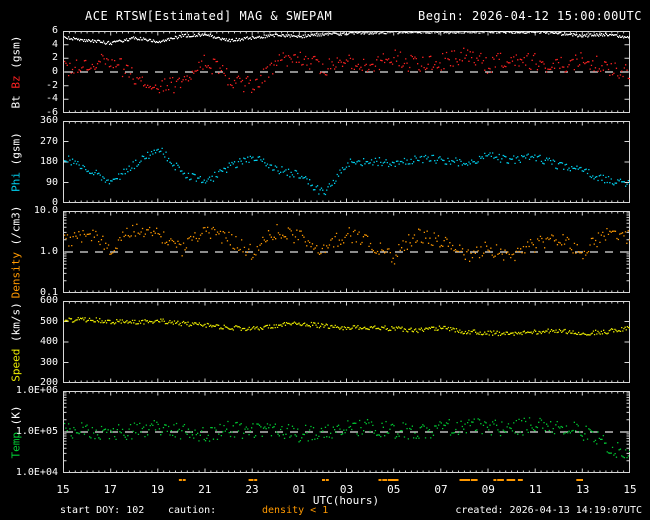 This screenshot has height=520, width=650. What do you see at coordinates (347, 38) in the screenshot?
I see `series-bt` at bounding box center [347, 38].